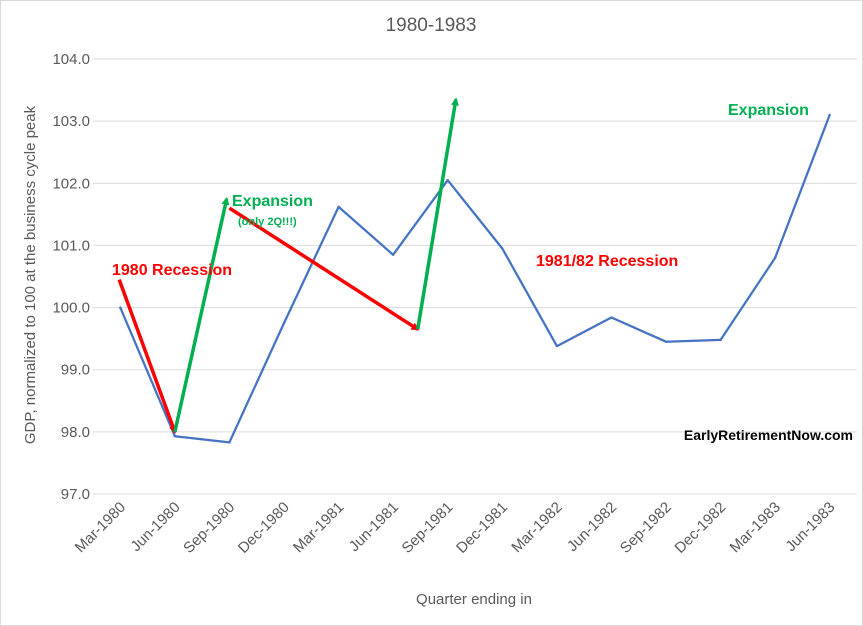  Describe the element at coordinates (155, 527) in the screenshot. I see `x-tick-label: Jun-1980` at that location.